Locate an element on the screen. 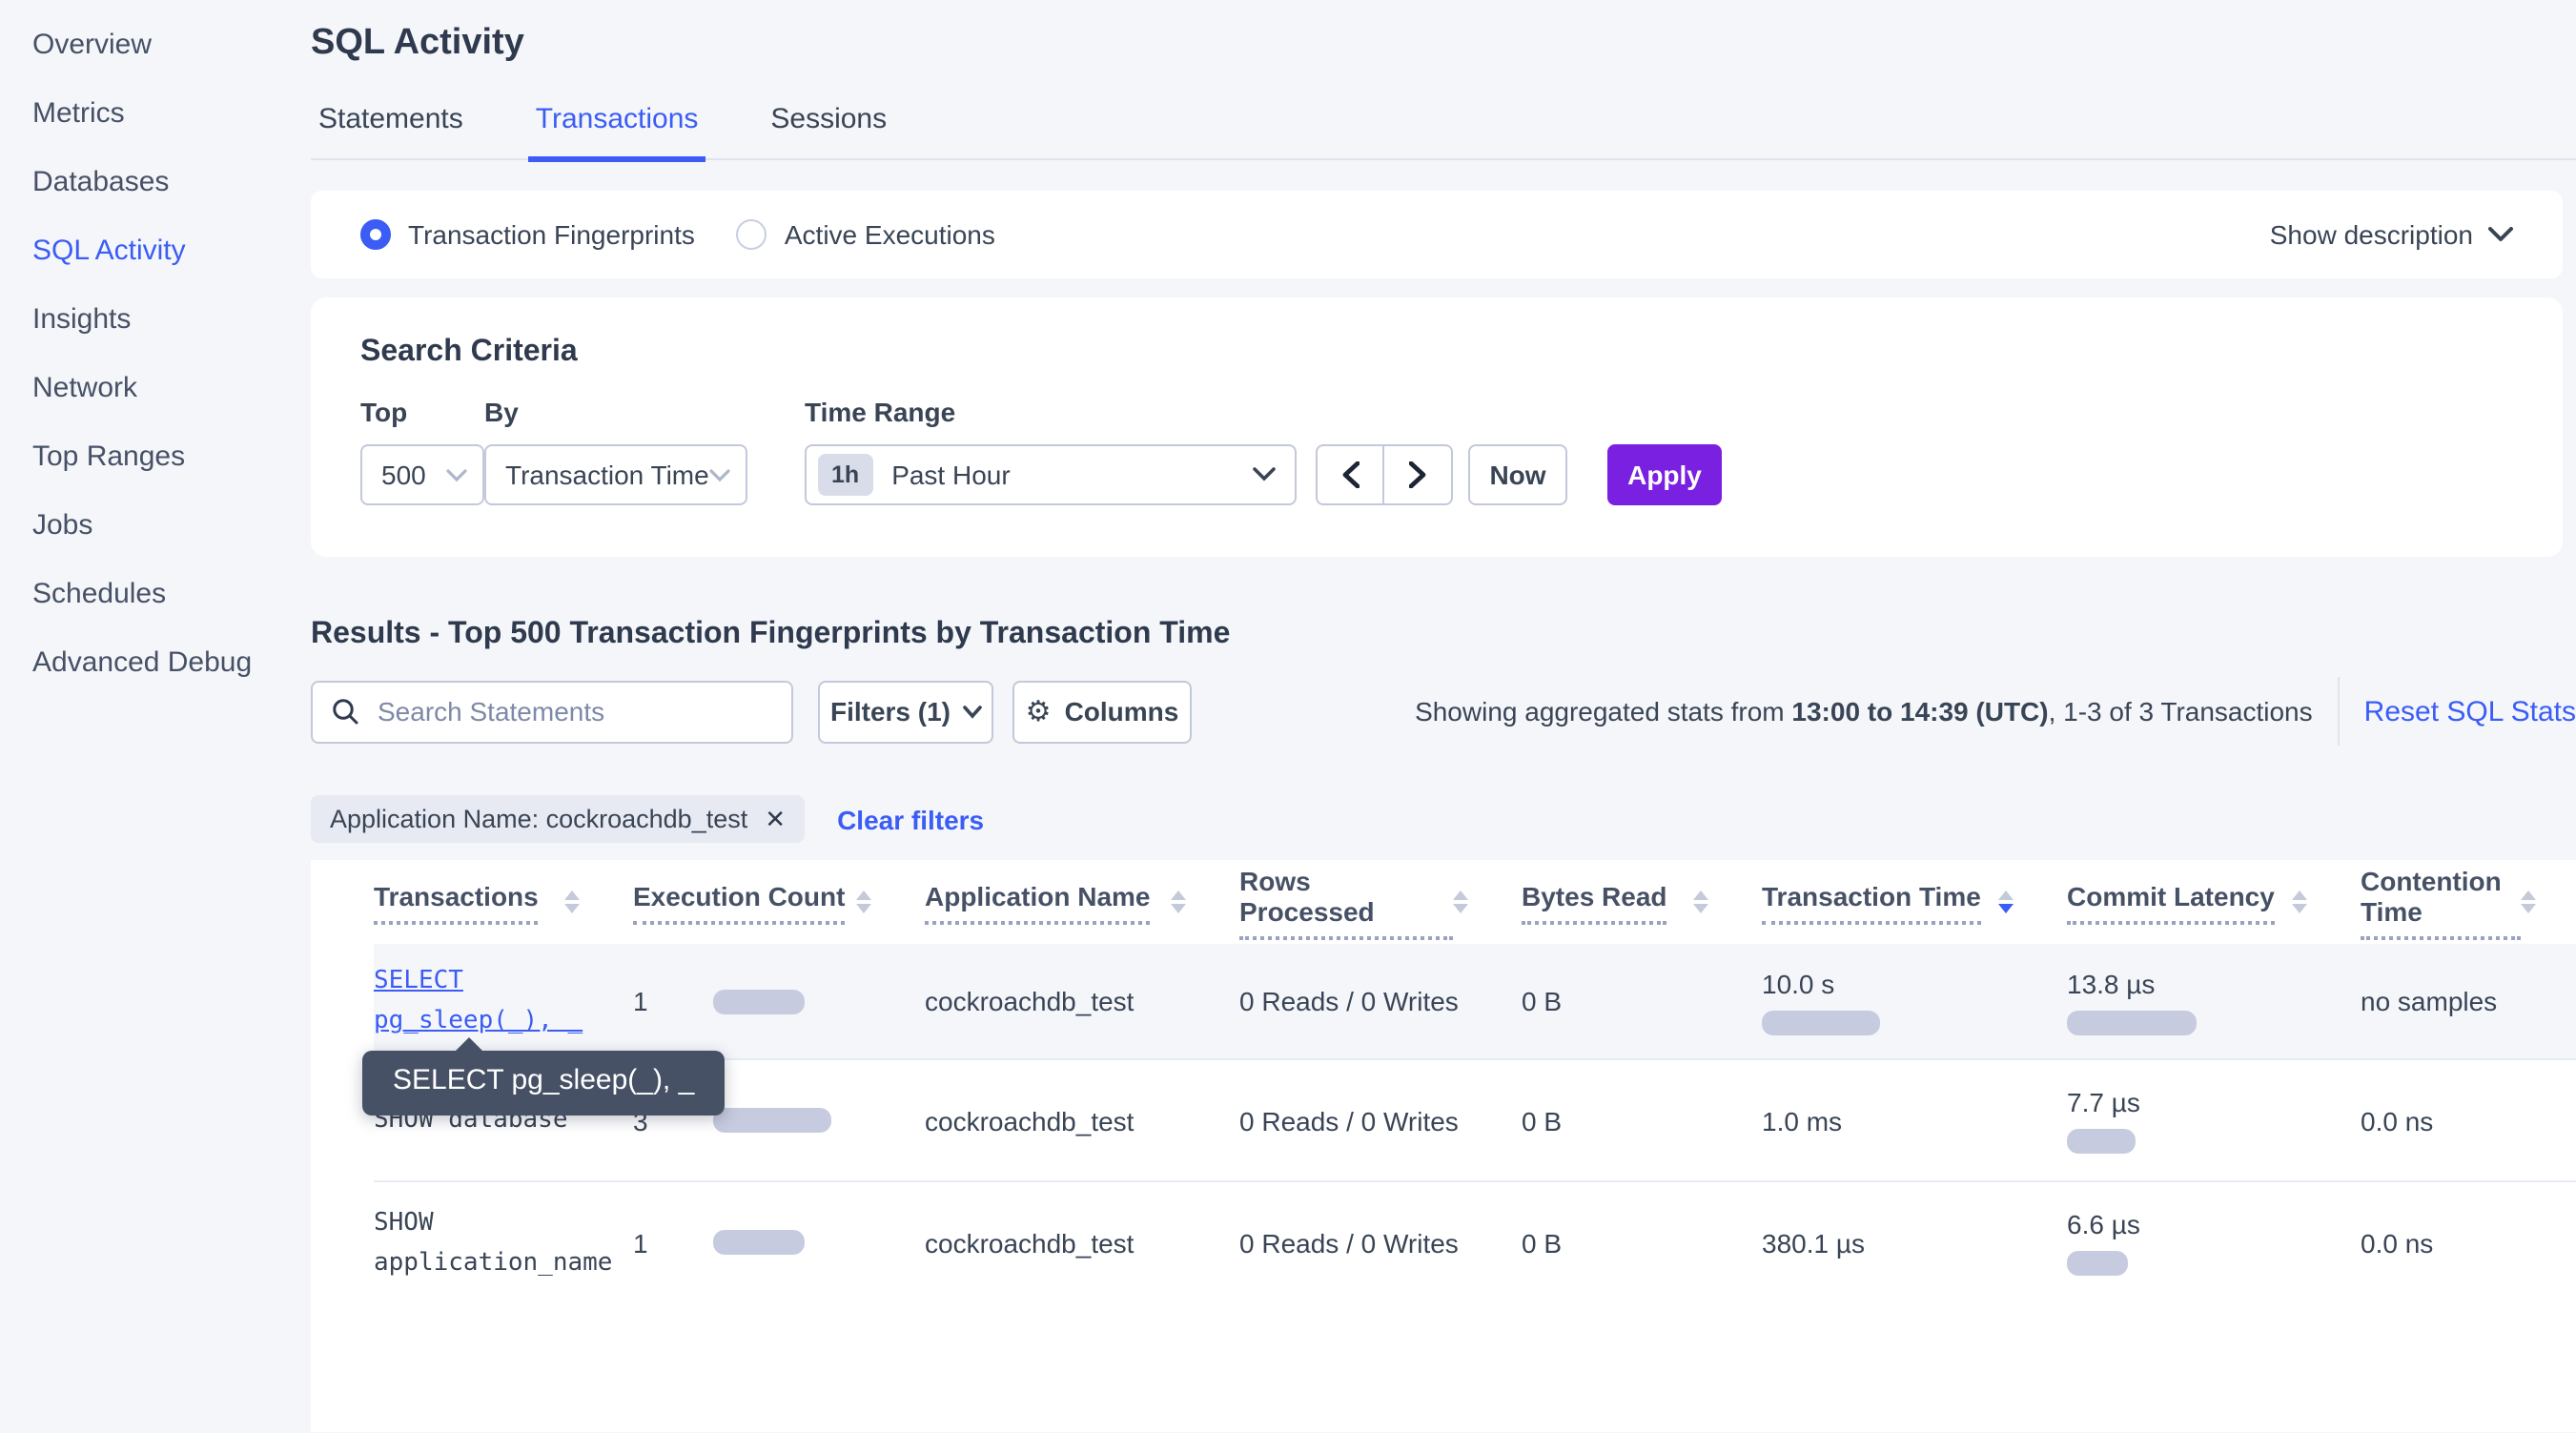 The image size is (2576, 1433). chevron-left-icon is located at coordinates (1350, 474).